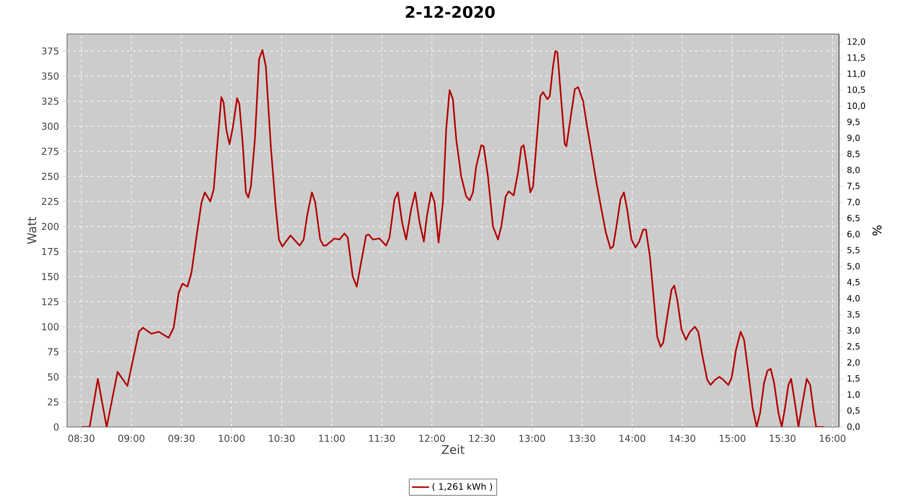  What do you see at coordinates (854, 378) in the screenshot?
I see `y2-tick-label: 1,5` at bounding box center [854, 378].